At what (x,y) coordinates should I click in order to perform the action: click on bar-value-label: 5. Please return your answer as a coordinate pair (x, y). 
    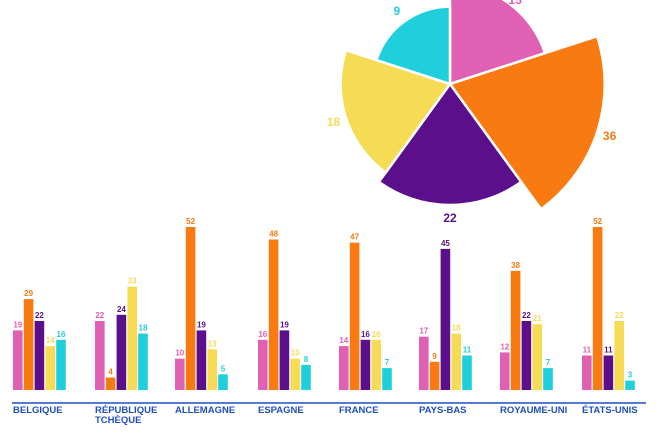
    Looking at the image, I should click on (223, 368).